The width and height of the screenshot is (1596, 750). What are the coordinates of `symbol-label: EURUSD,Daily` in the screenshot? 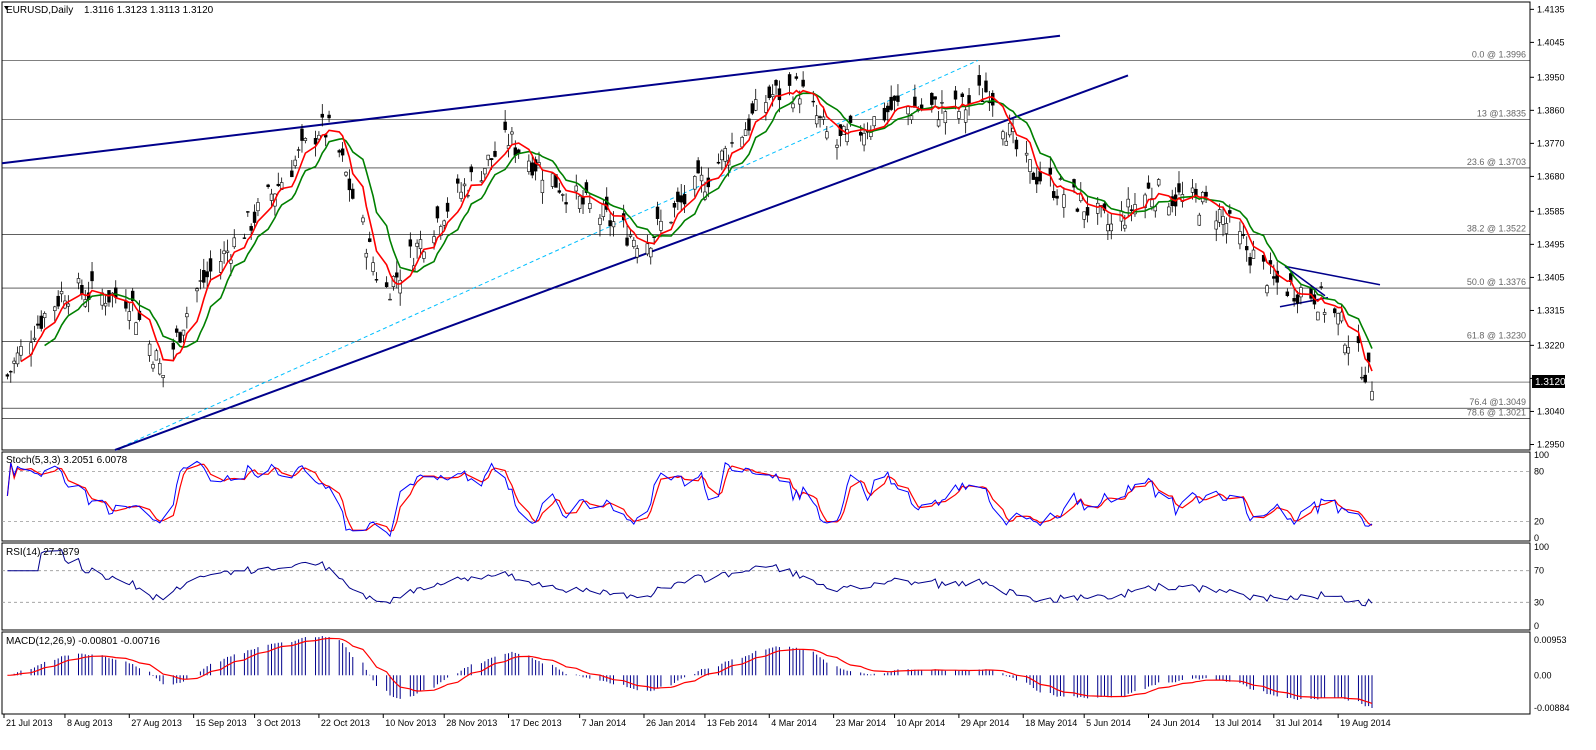 It's located at (39, 10).